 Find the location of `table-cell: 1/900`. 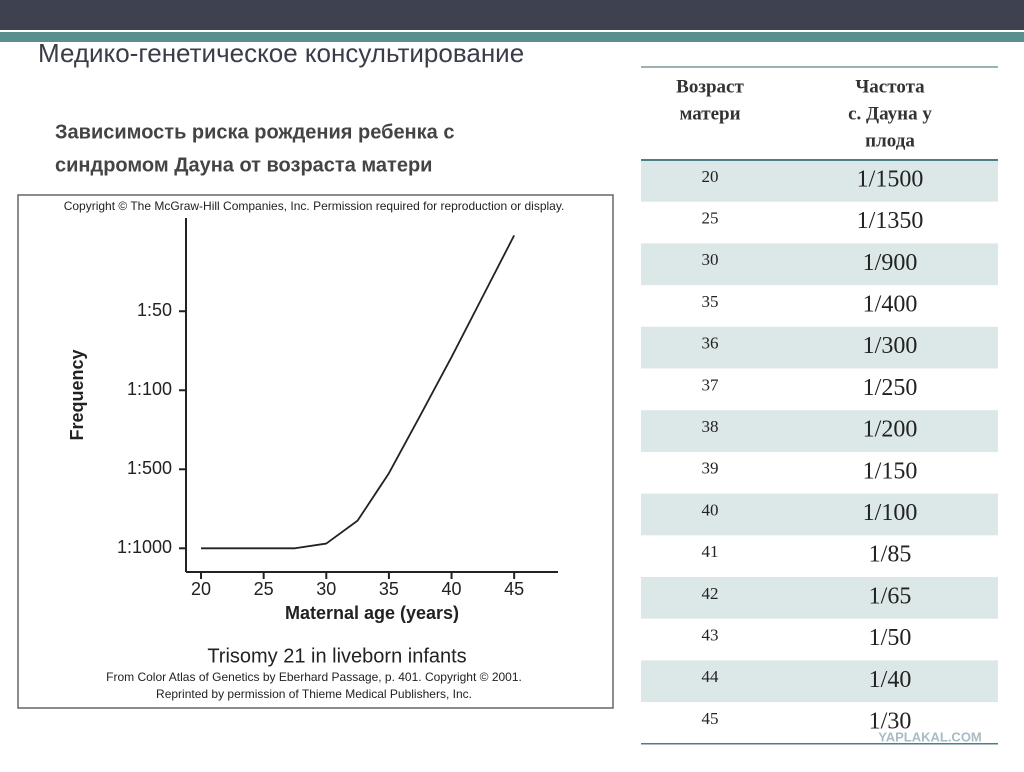

table-cell: 1/900 is located at coordinates (890, 263).